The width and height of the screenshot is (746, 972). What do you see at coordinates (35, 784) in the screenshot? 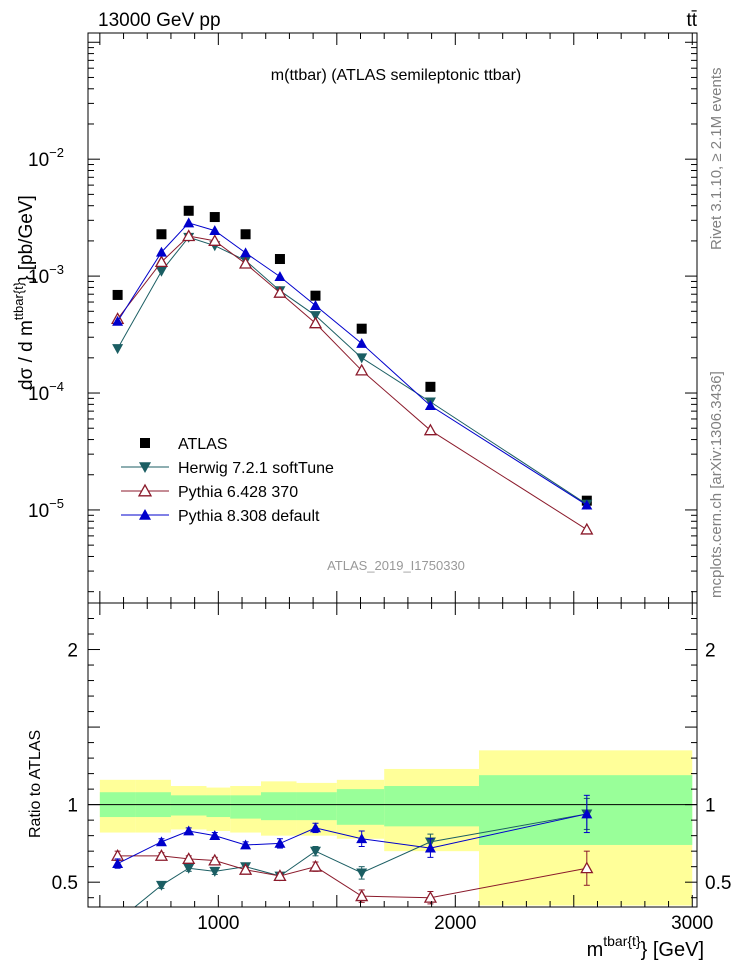
I see `ratio-y-axis-label: Ratio to ATLAS` at bounding box center [35, 784].